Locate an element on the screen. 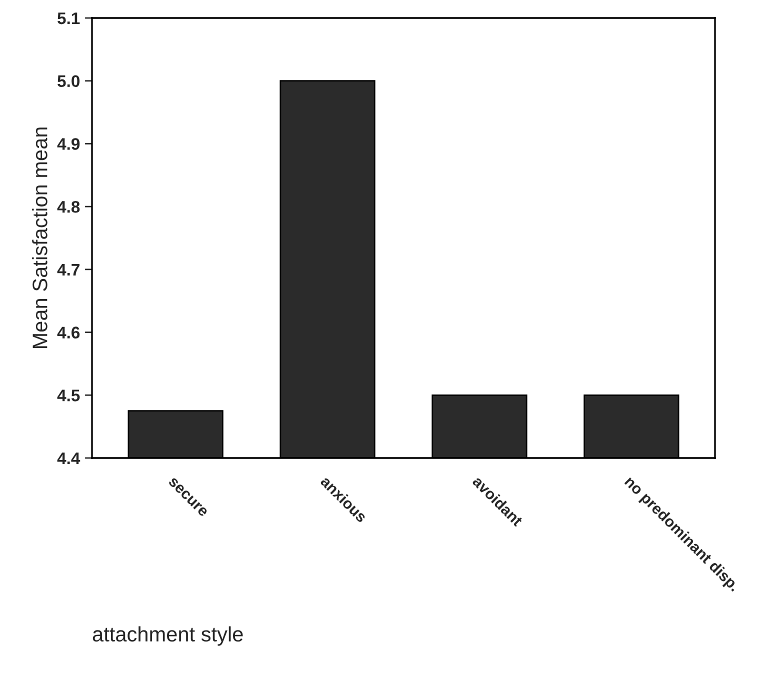 The image size is (764, 674). y-tick-label: 4.6 is located at coordinates (68, 332).